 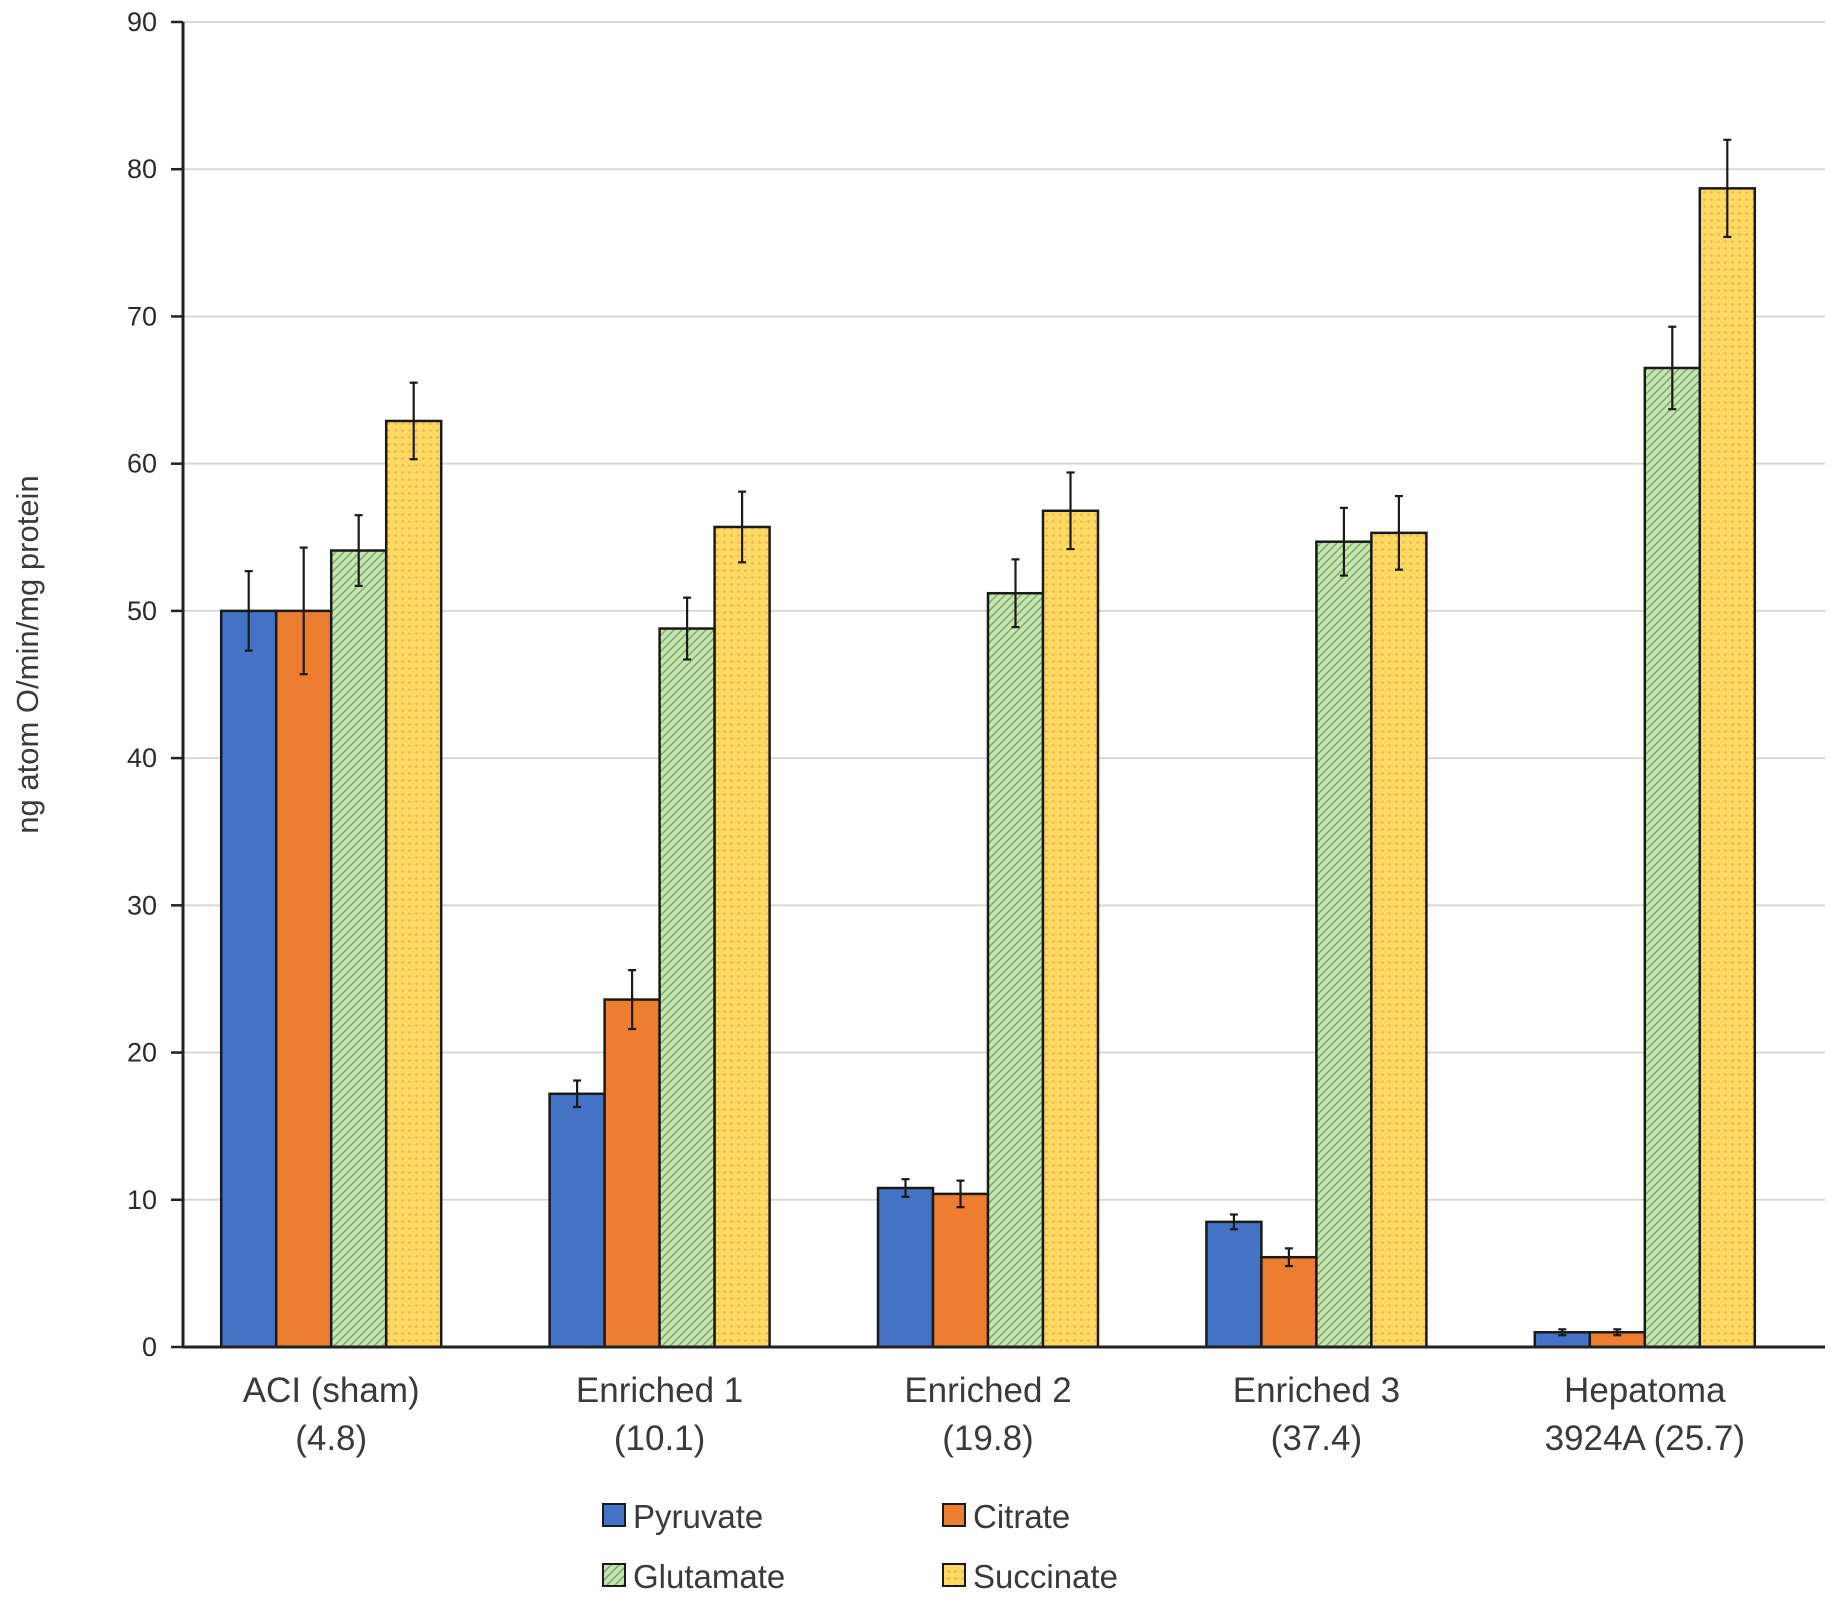 I want to click on legend-label-succinate: Succinate, so click(x=1045, y=1576).